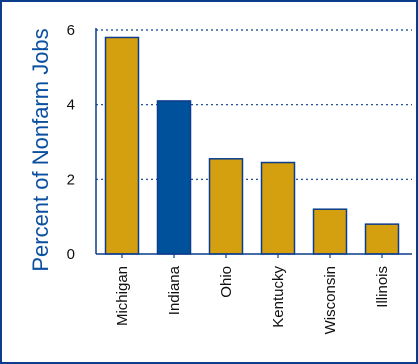 The image size is (418, 364). I want to click on x-tick-label-michigan: Michigan, so click(122, 296).